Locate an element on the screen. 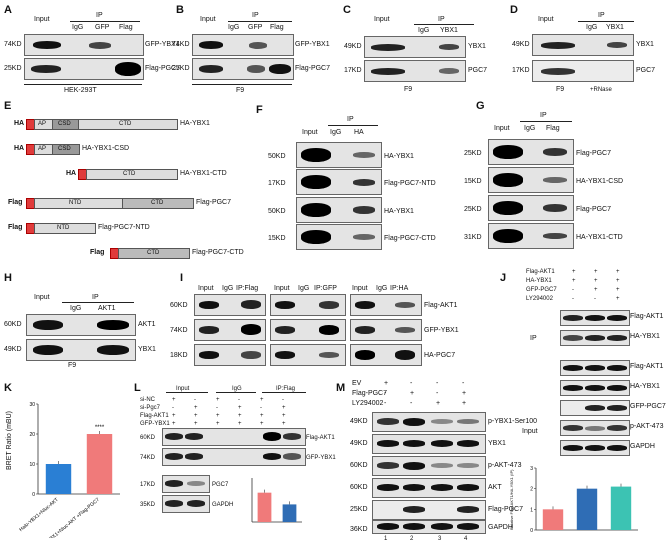  group-label: IgG is located at coordinates (237, 389).